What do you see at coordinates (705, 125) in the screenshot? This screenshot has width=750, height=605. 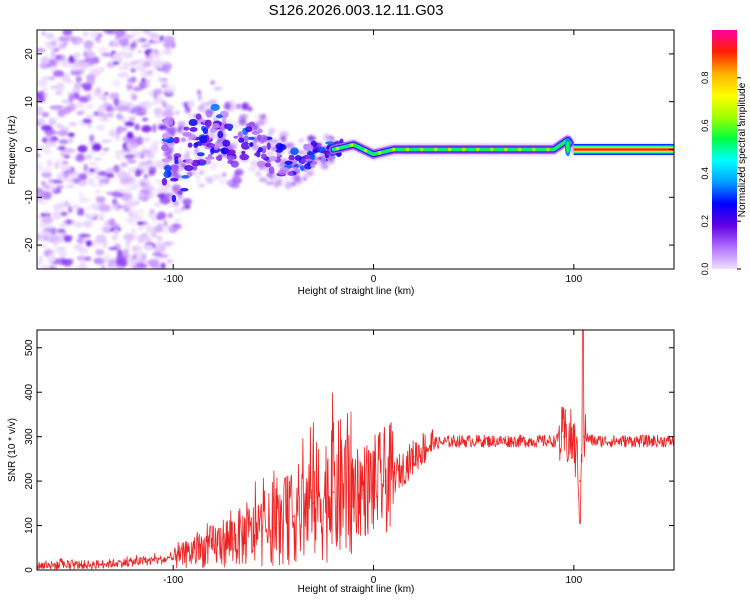 I see `colorbar-tick-label: 0.6` at bounding box center [705, 125].